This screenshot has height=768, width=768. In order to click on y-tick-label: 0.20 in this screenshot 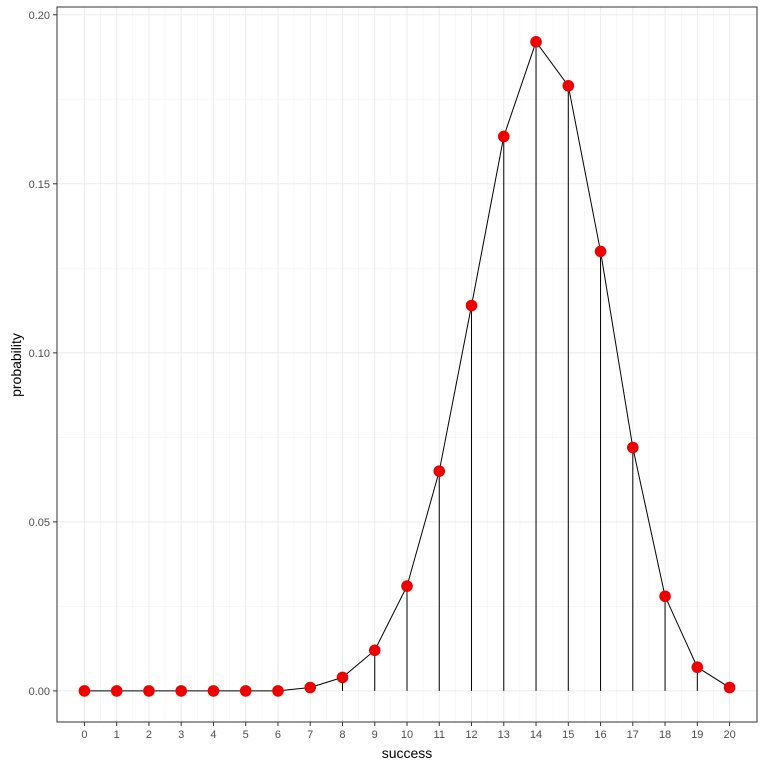, I will do `click(39, 16)`.